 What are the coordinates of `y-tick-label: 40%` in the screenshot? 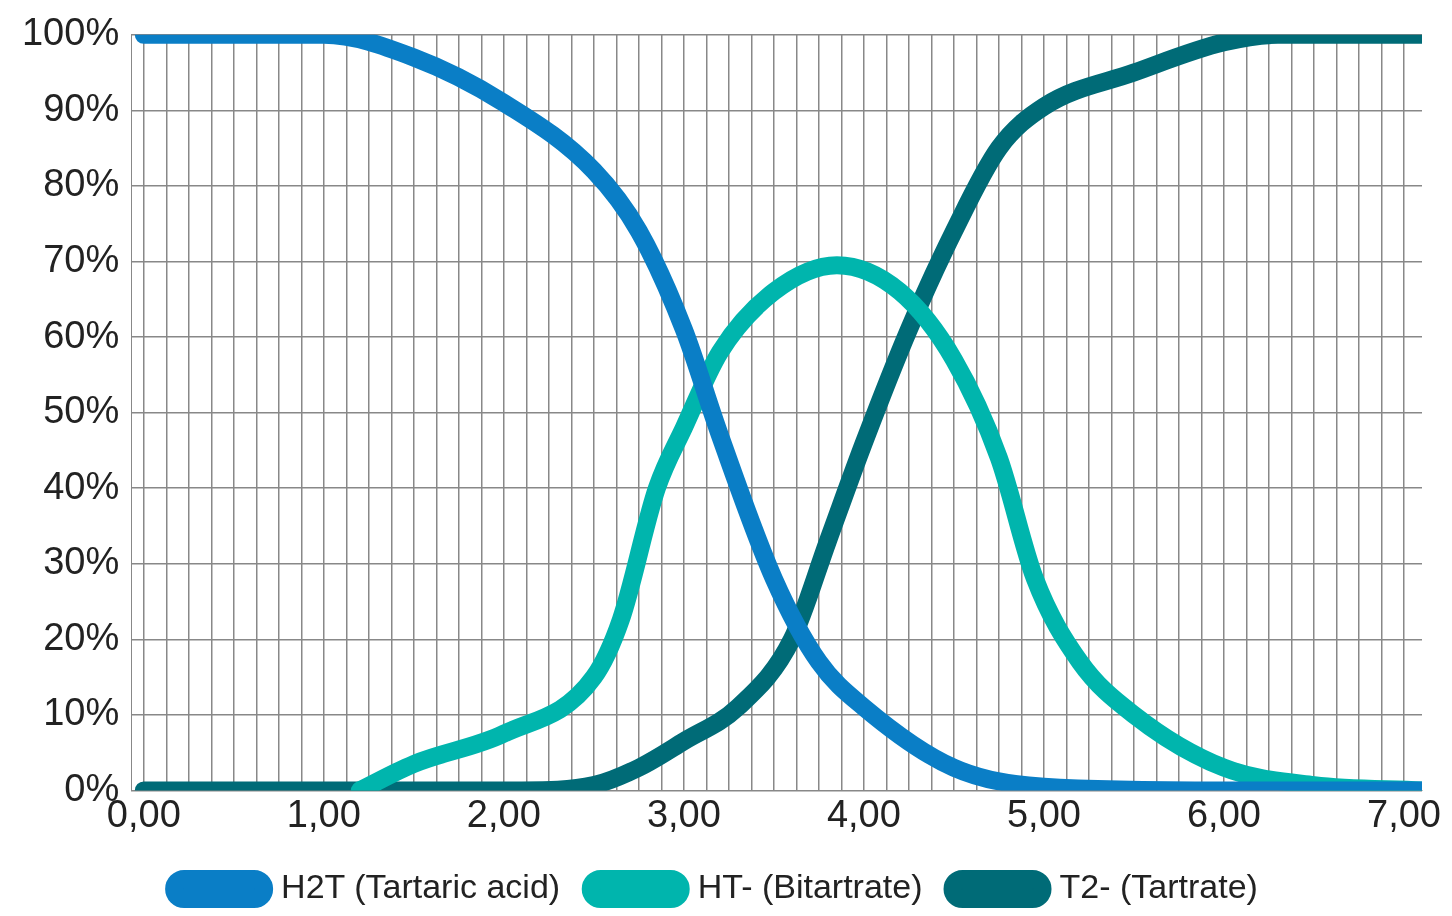 It's located at (81, 485).